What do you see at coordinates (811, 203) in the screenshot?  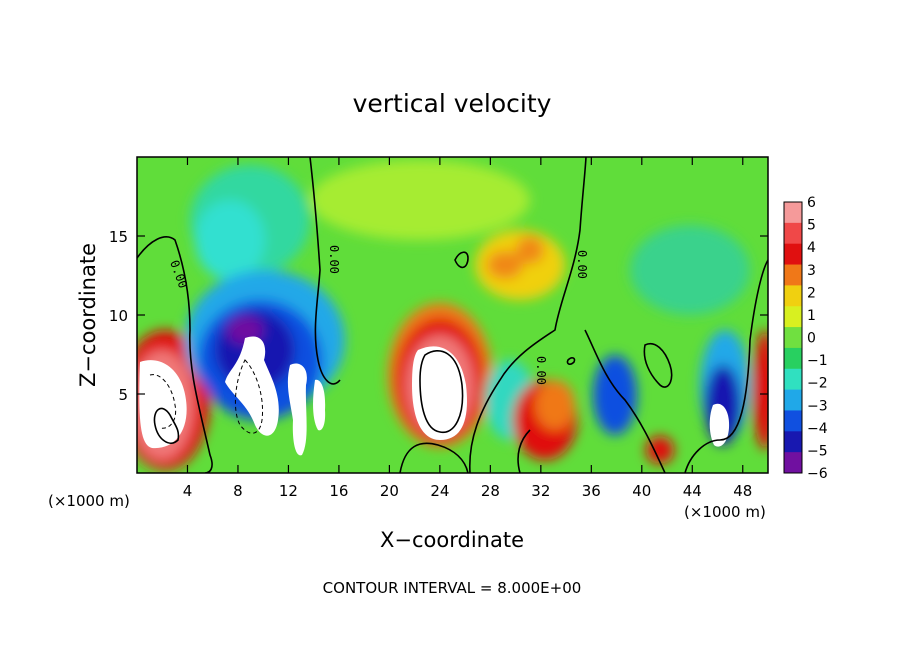 I see `colorbar-tick-label: 6` at bounding box center [811, 203].